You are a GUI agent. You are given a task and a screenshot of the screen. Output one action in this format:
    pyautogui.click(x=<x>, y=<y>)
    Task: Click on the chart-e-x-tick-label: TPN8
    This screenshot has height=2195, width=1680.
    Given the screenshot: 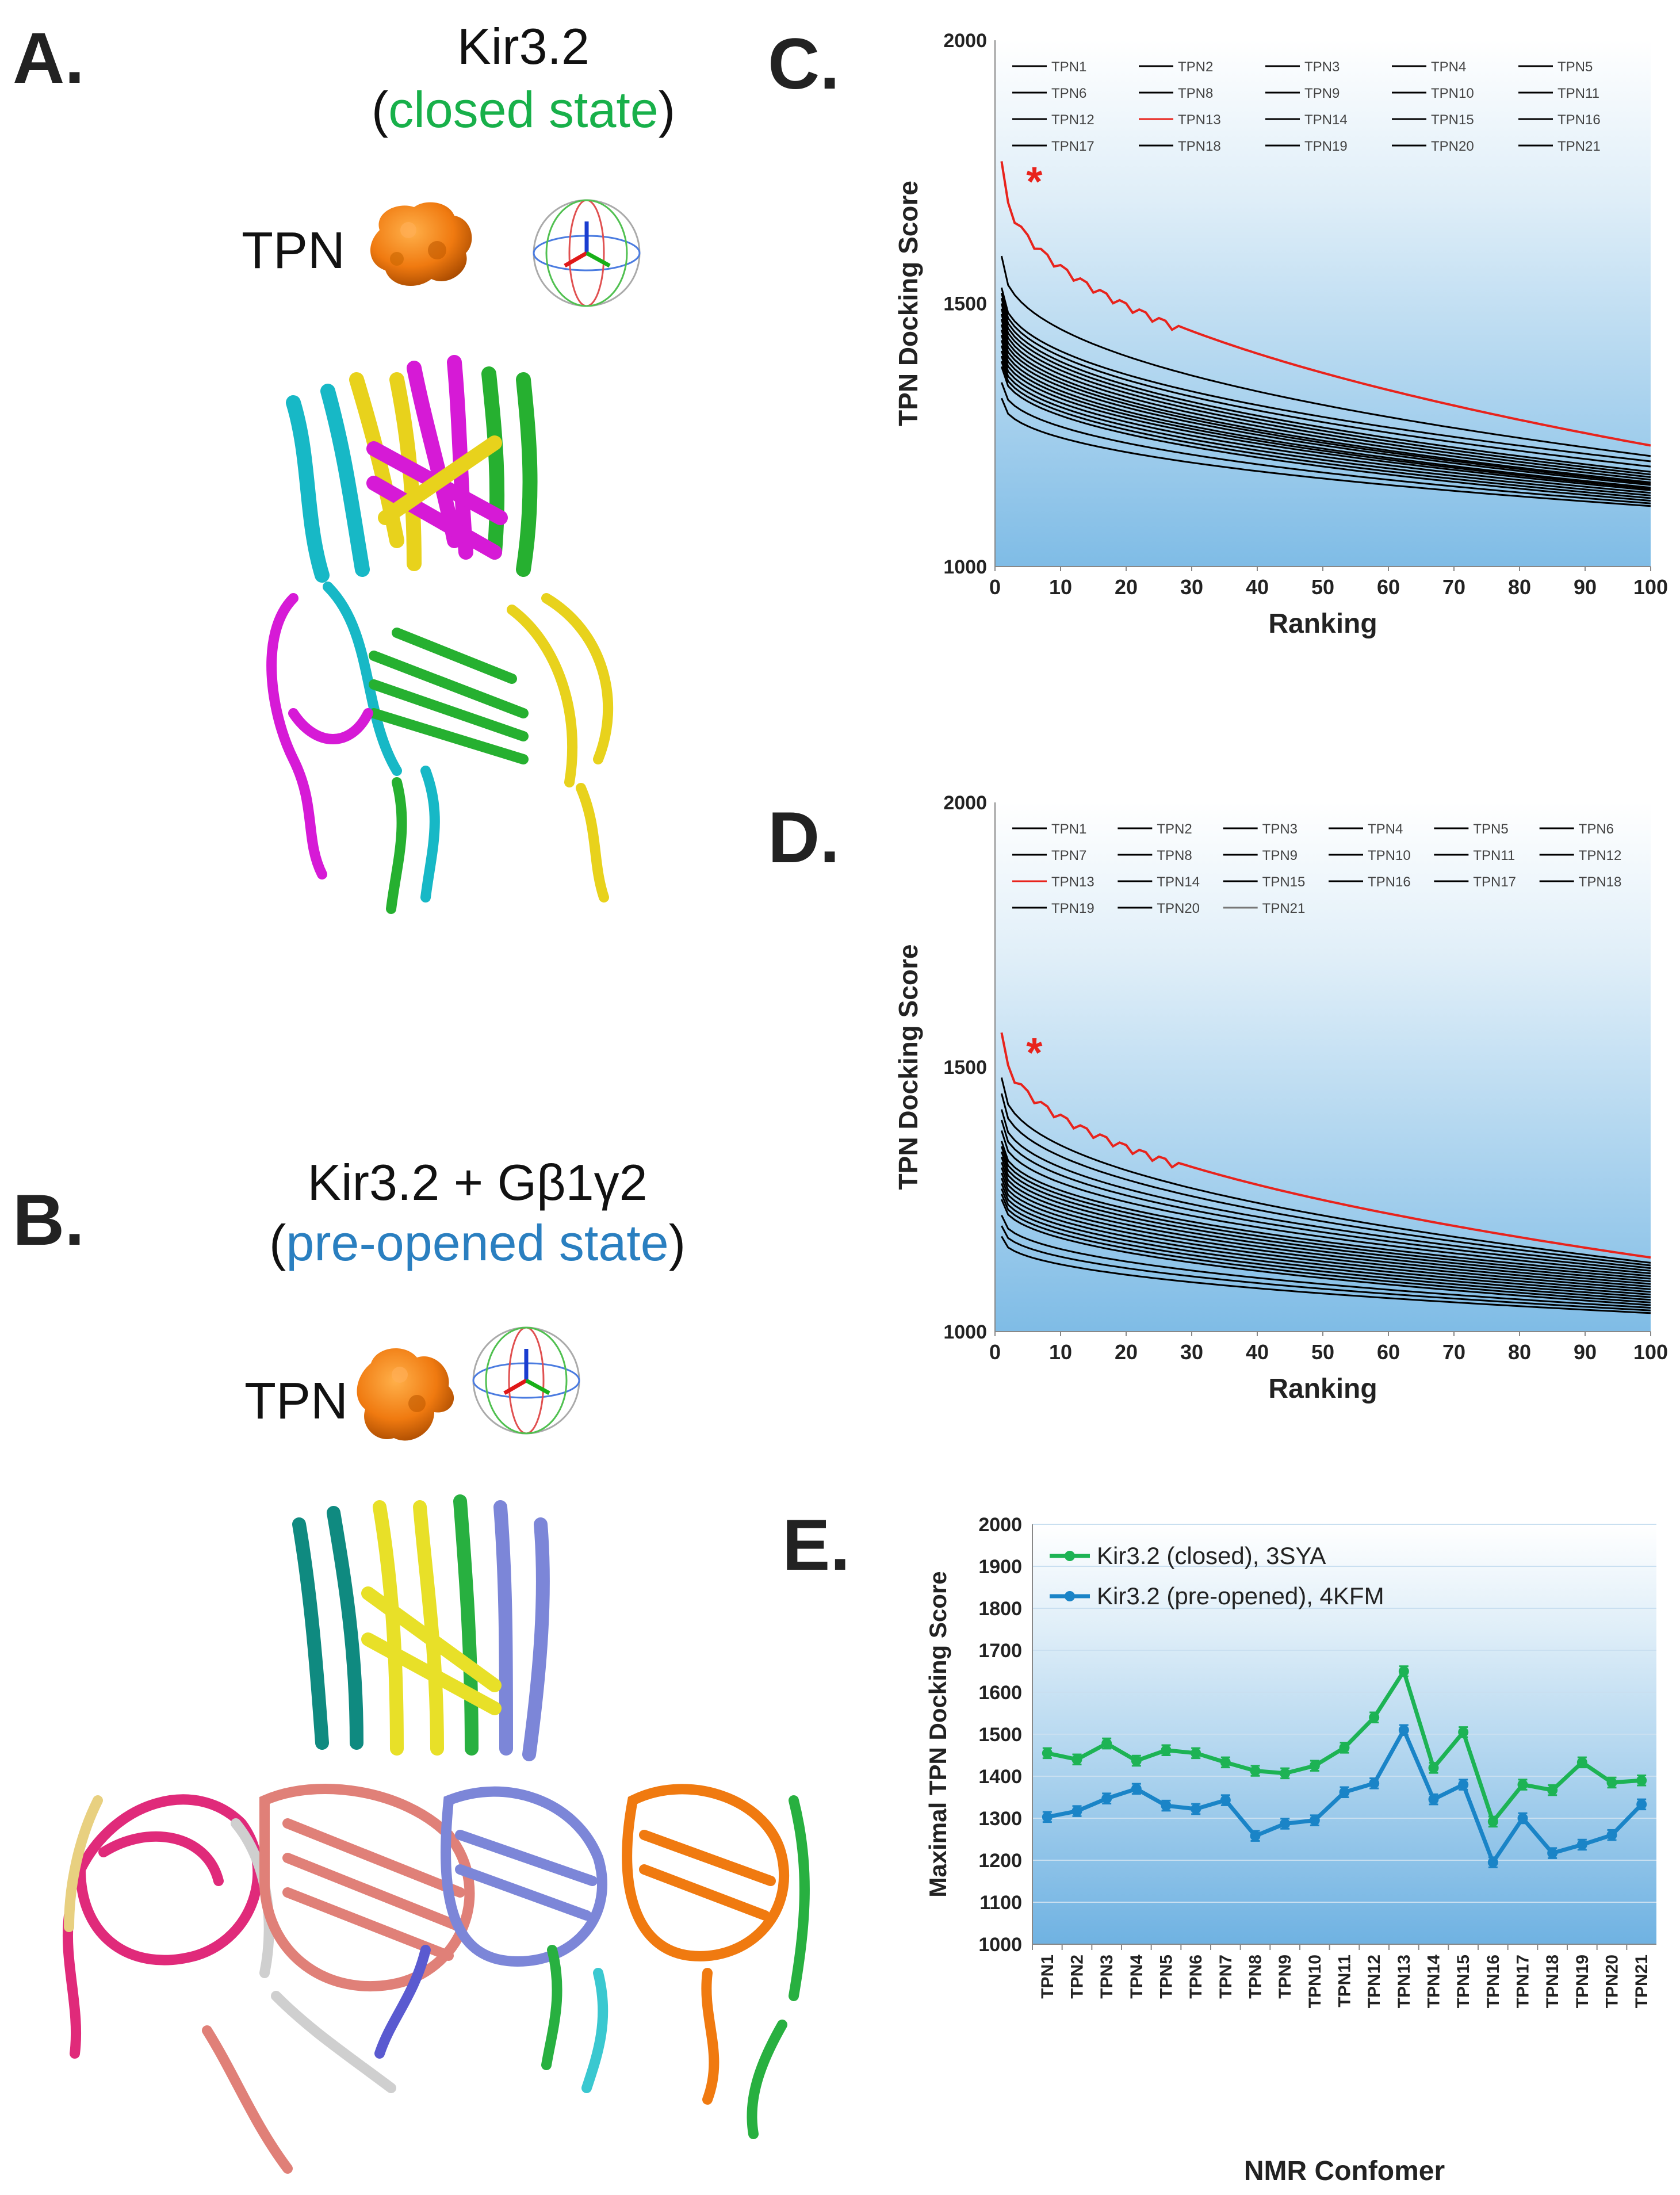 What is the action you would take?
    pyautogui.click(x=1255, y=1977)
    